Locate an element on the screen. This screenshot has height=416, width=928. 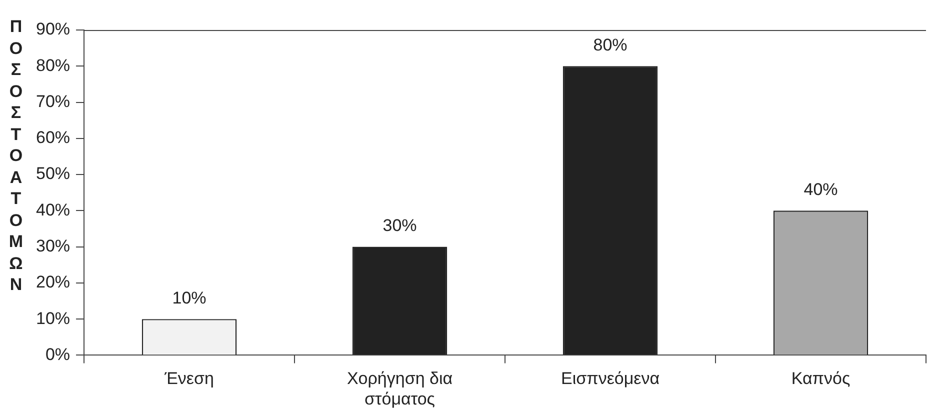
x-tick-label: Εισπνεόμενα is located at coordinates (610, 378).